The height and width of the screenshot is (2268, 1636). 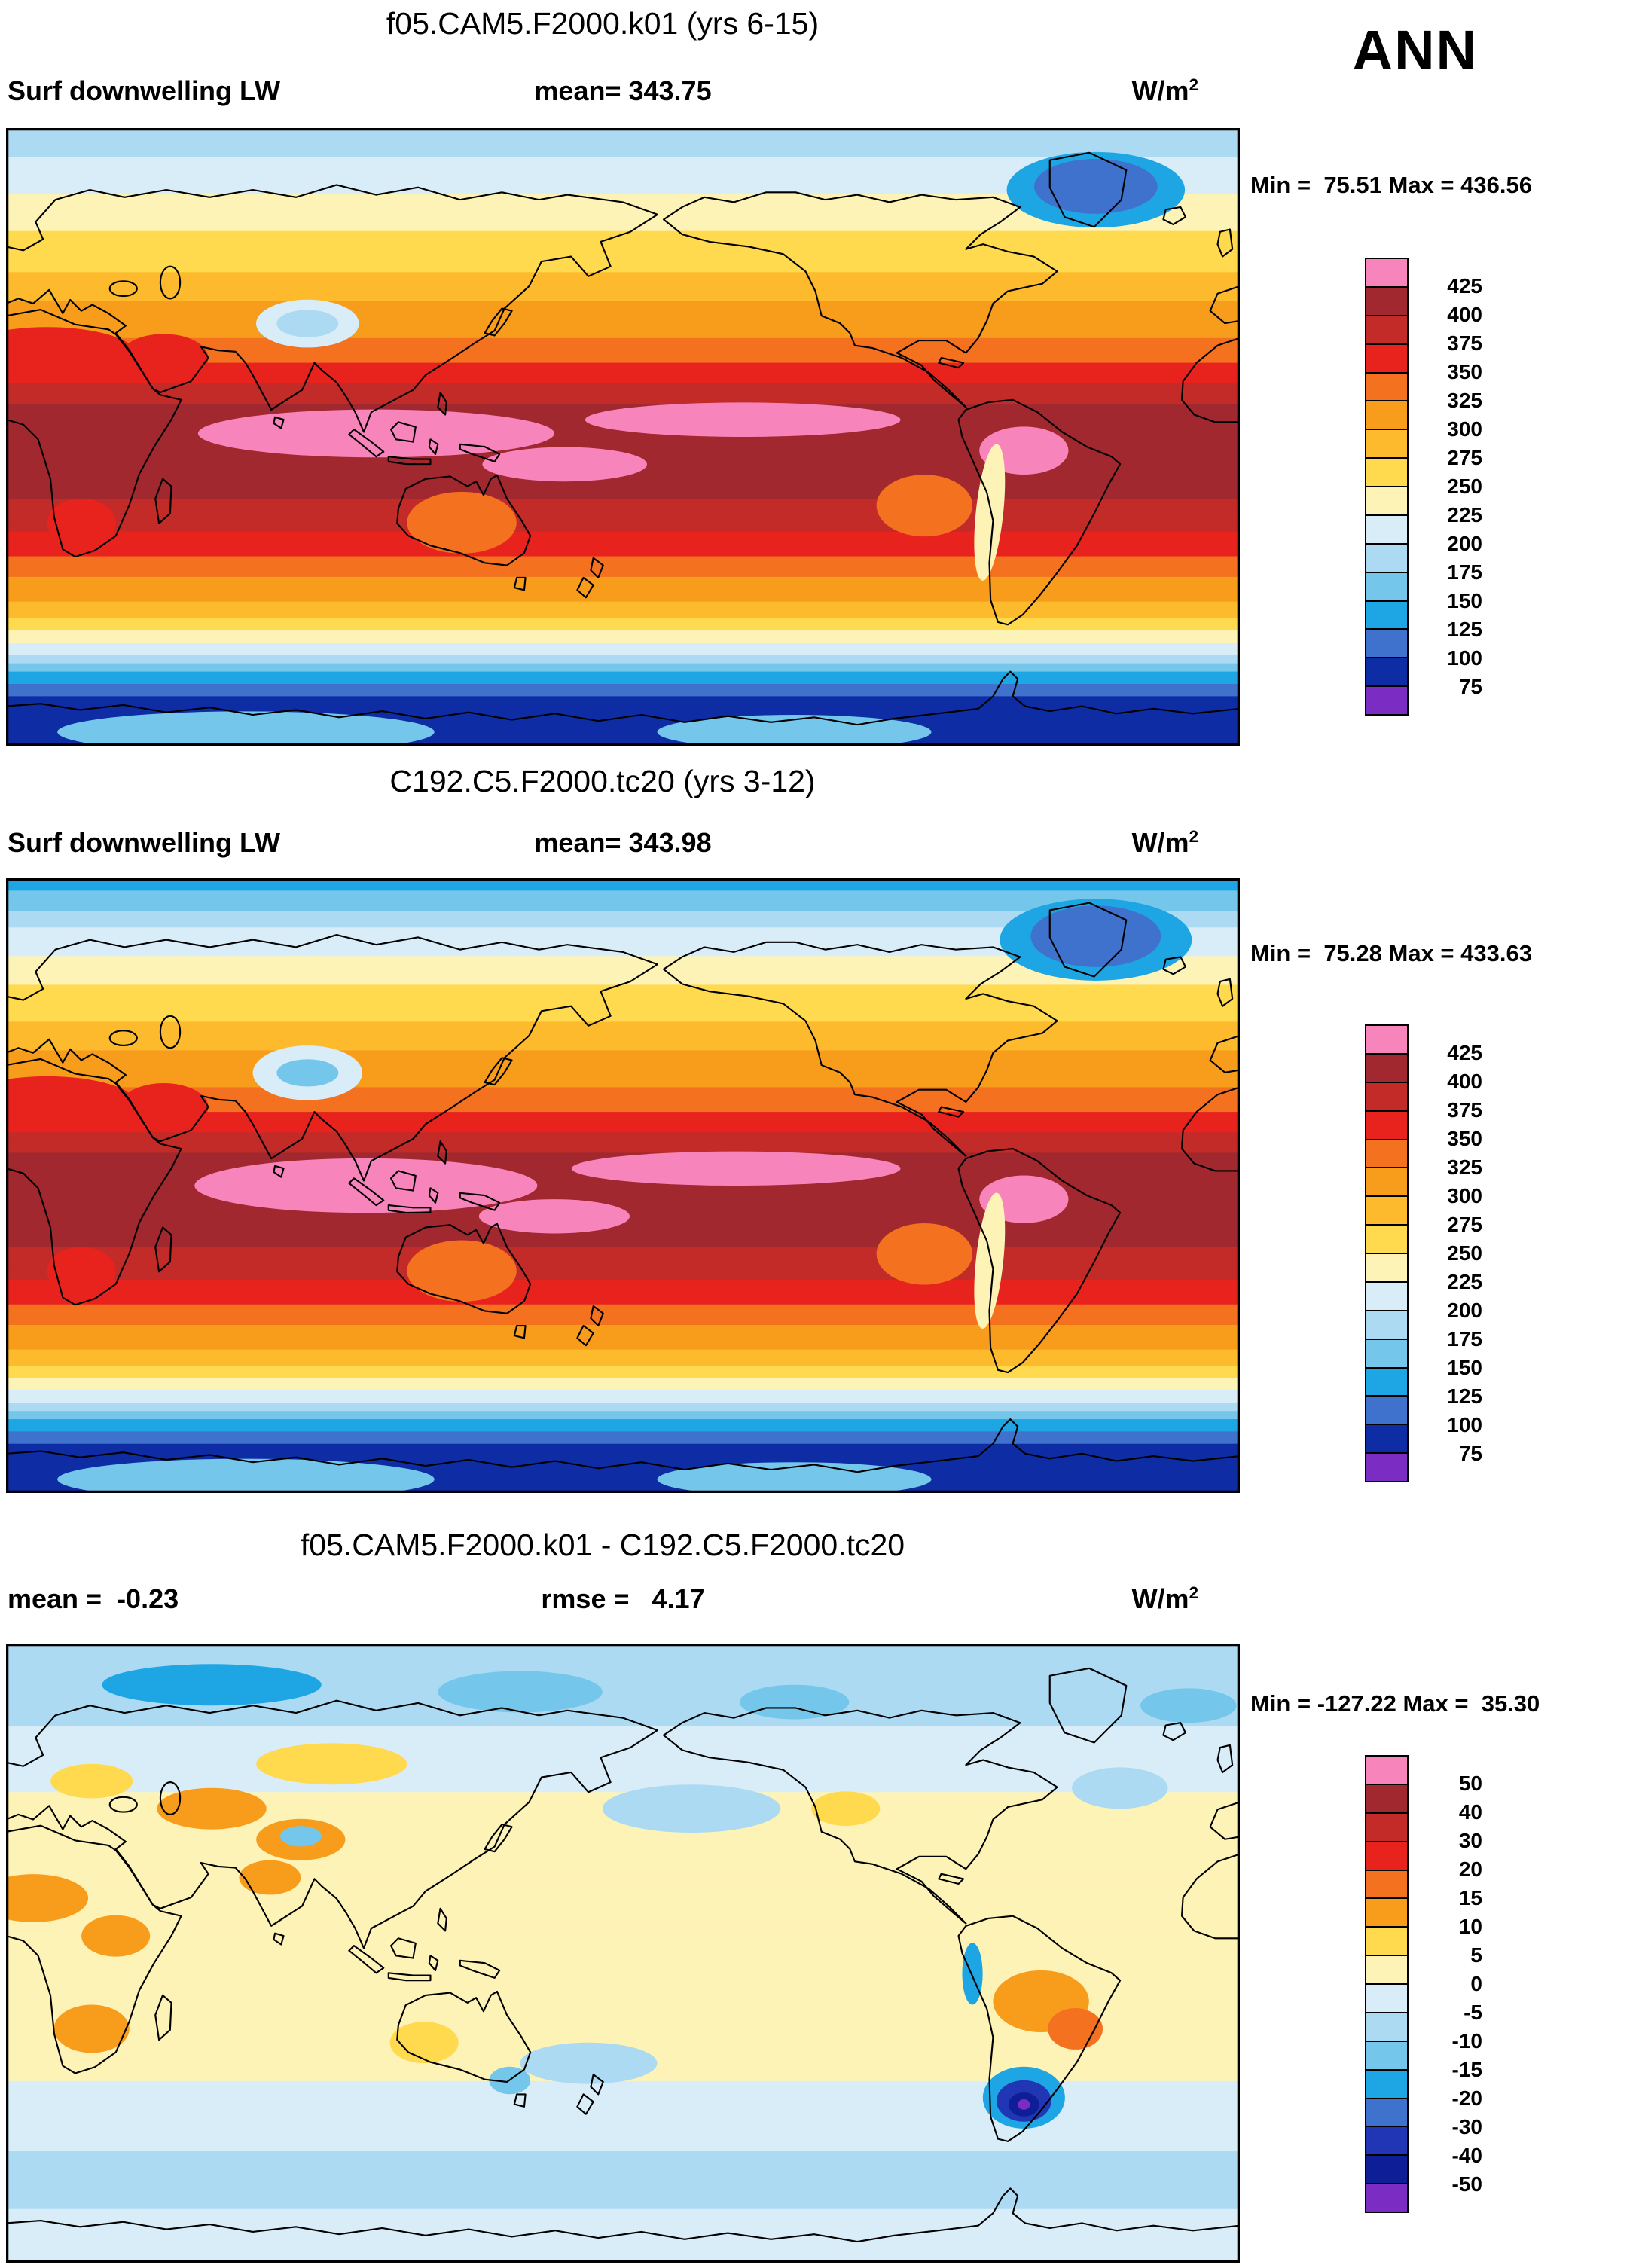 I want to click on colorbar-tick-label: 225, so click(x=1464, y=515).